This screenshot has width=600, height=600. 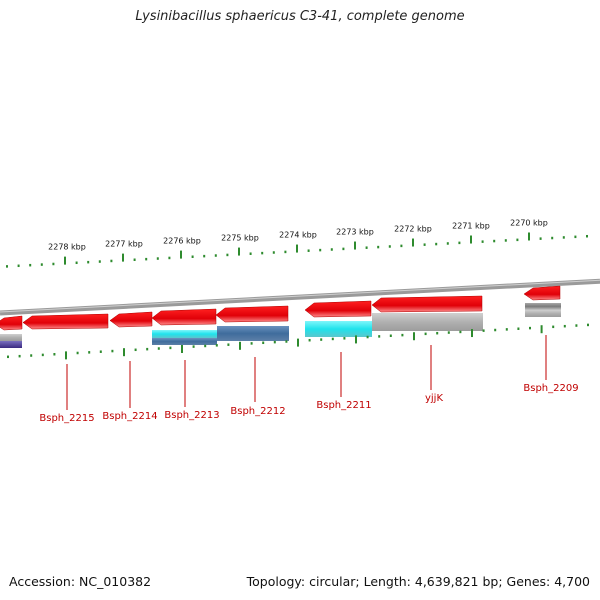 What do you see at coordinates (124, 244) in the screenshot?
I see `kbp-tick-label: 2277 kbp` at bounding box center [124, 244].